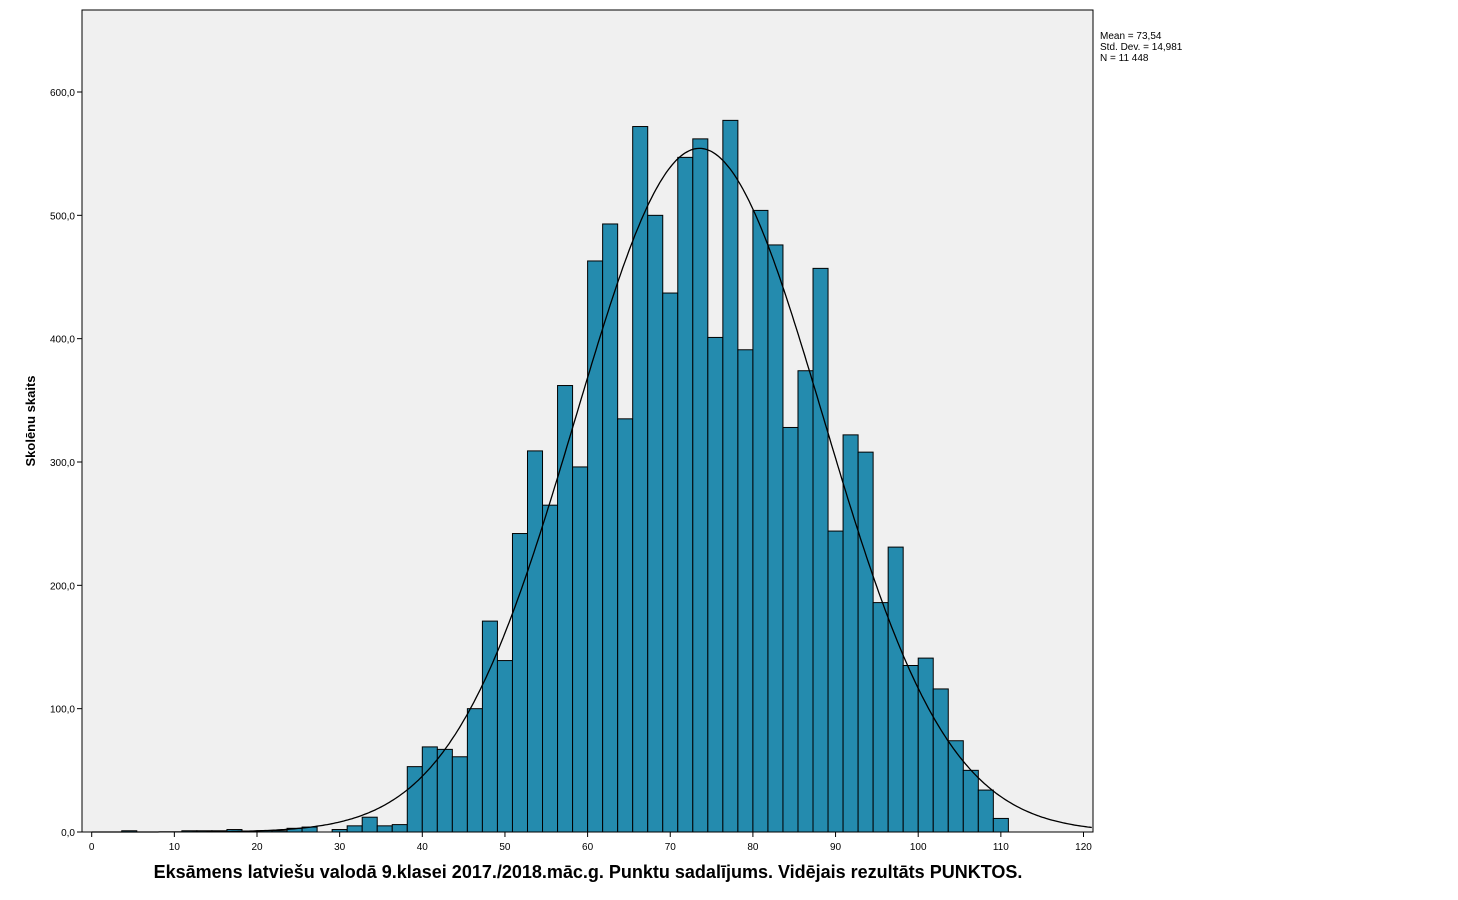 Image resolution: width=1458 pixels, height=900 pixels. I want to click on x-tick-label: 30, so click(340, 847).